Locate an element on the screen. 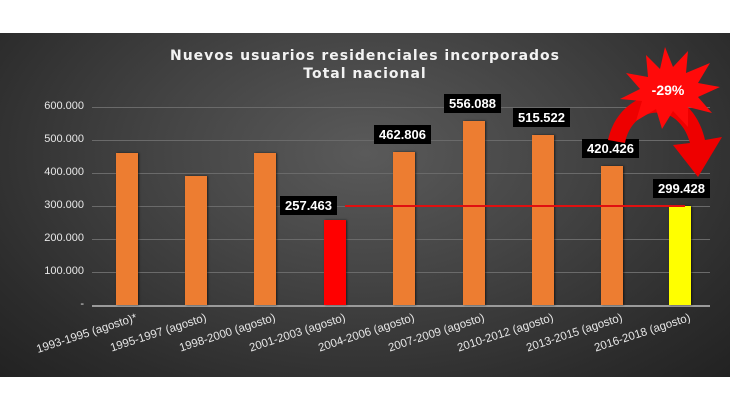  x-axis-line is located at coordinates (401, 306).